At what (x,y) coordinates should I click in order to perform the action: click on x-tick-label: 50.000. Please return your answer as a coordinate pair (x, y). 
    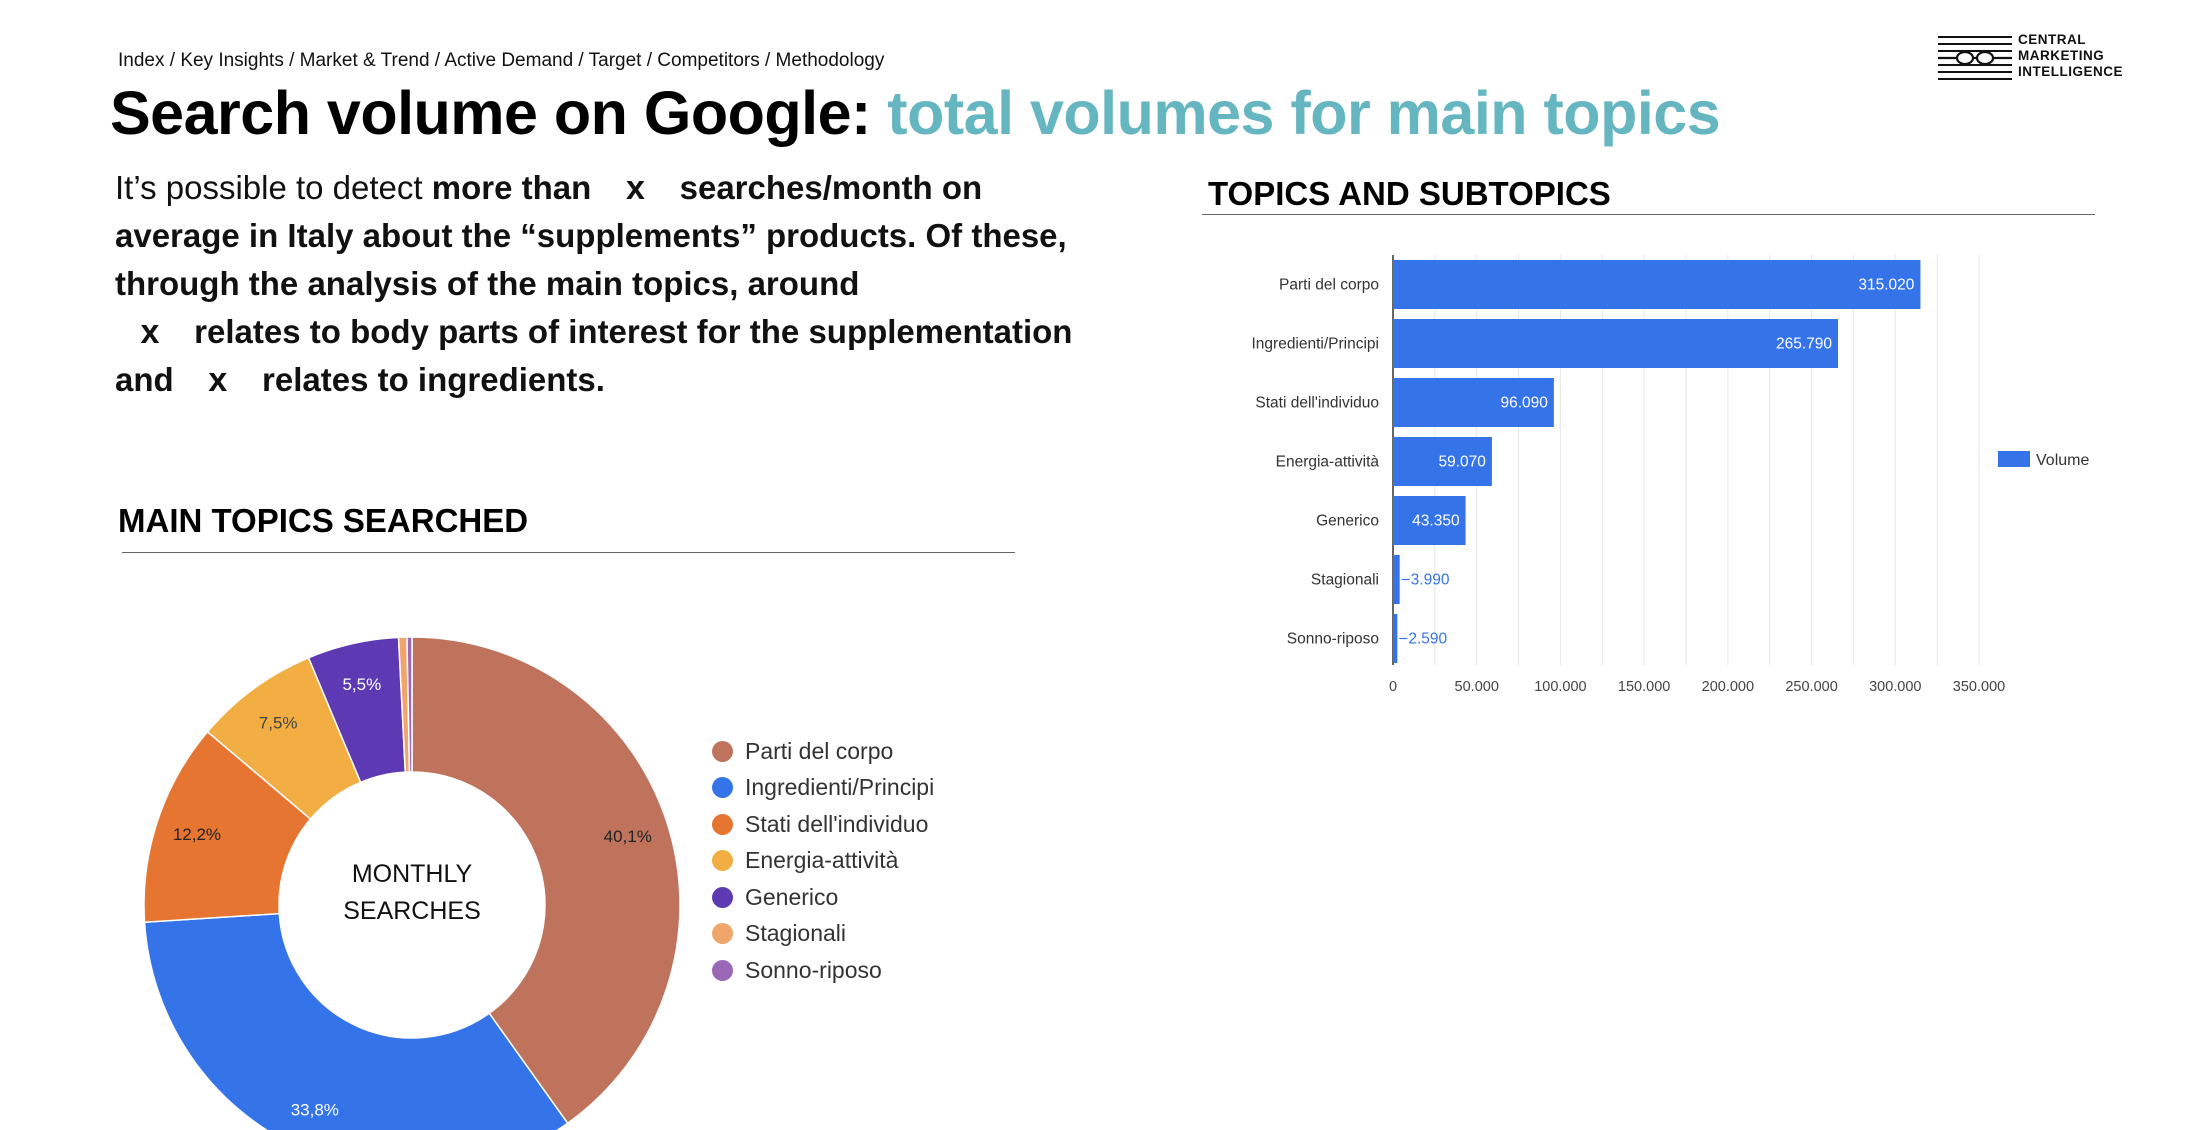
    Looking at the image, I should click on (1477, 687).